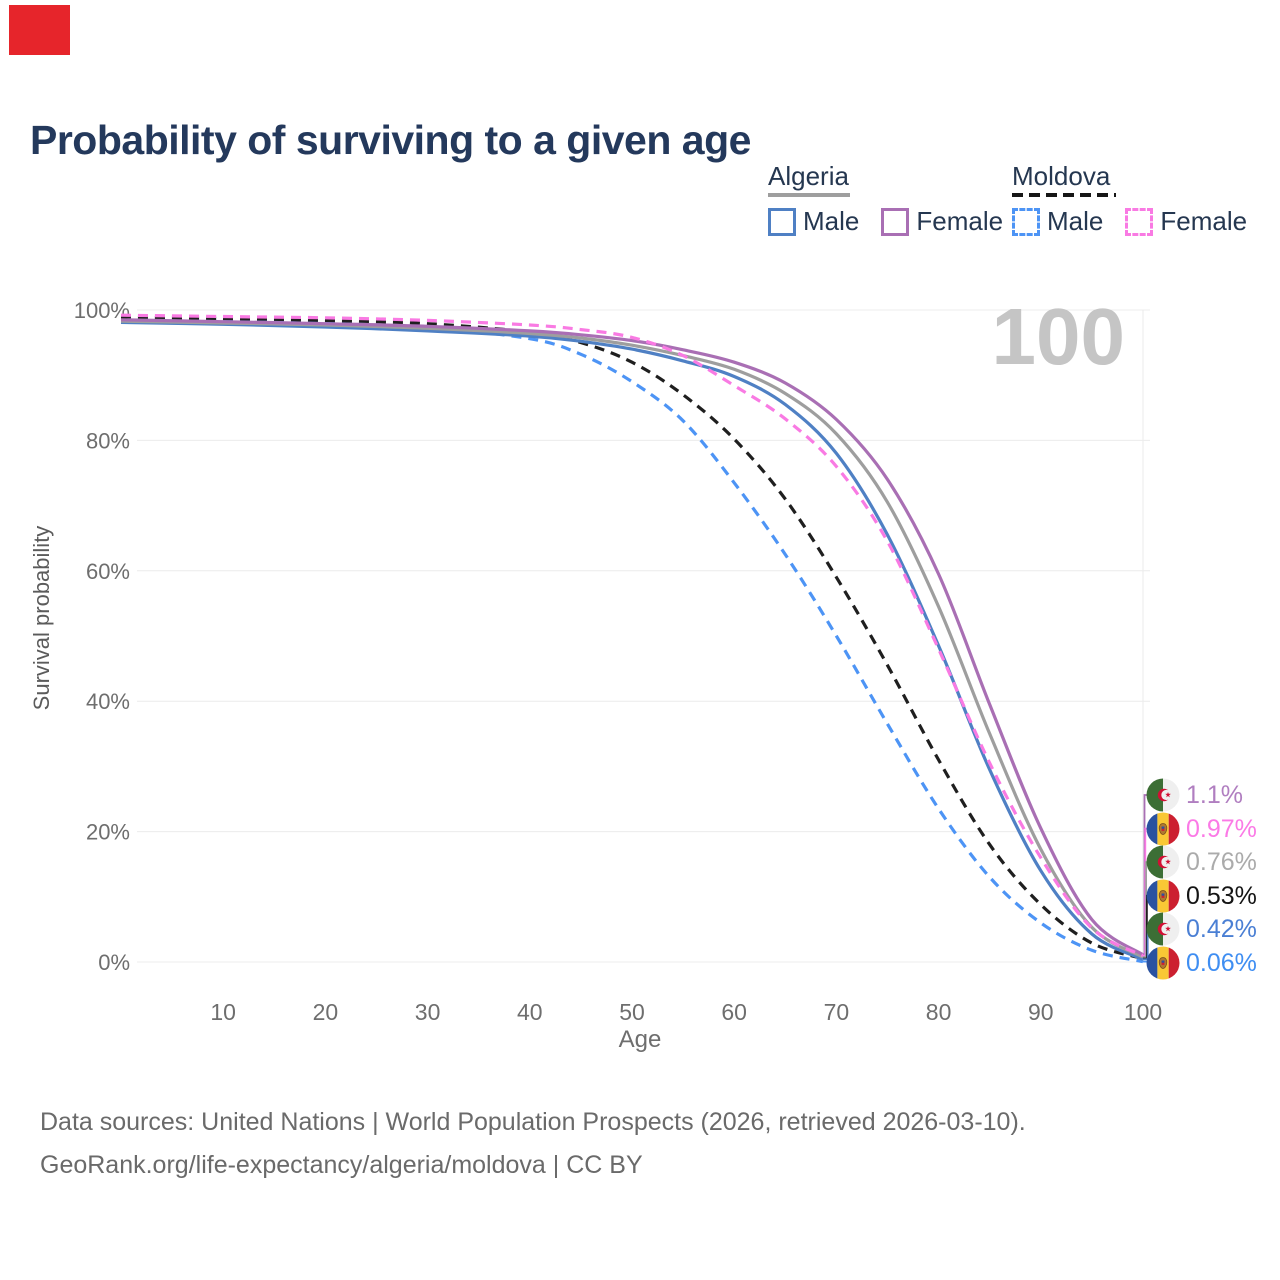 The width and height of the screenshot is (1280, 1280). What do you see at coordinates (960, 221) in the screenshot?
I see `legend-label-algeria-female: Female` at bounding box center [960, 221].